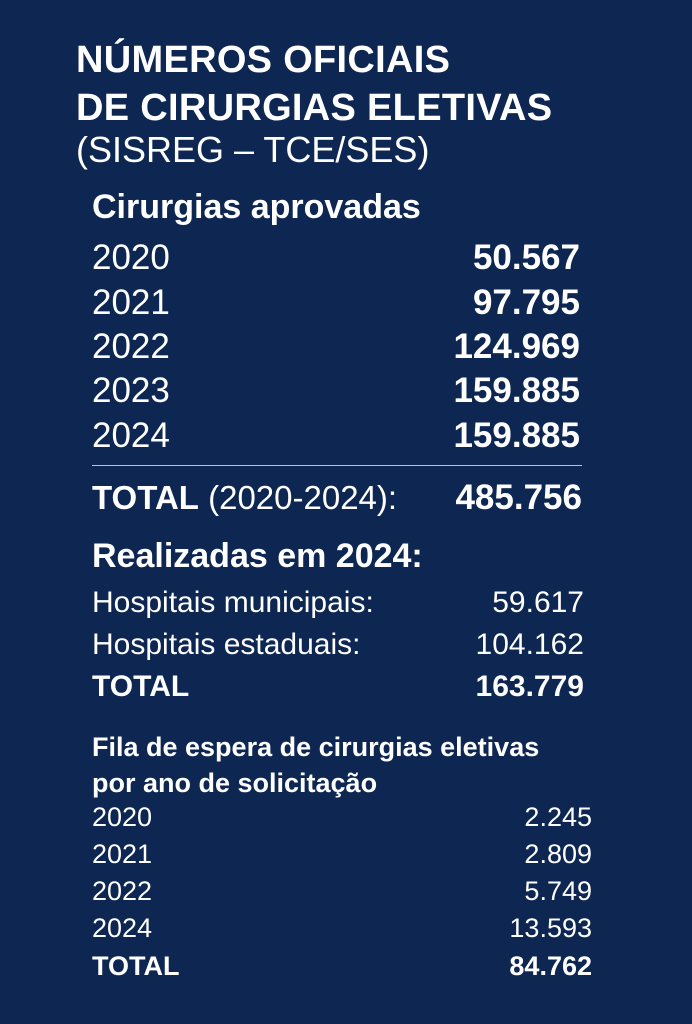 The height and width of the screenshot is (1024, 692). Describe the element at coordinates (257, 556) in the screenshot. I see `section-heading-realizadas: Realizadas em 2024:` at that location.